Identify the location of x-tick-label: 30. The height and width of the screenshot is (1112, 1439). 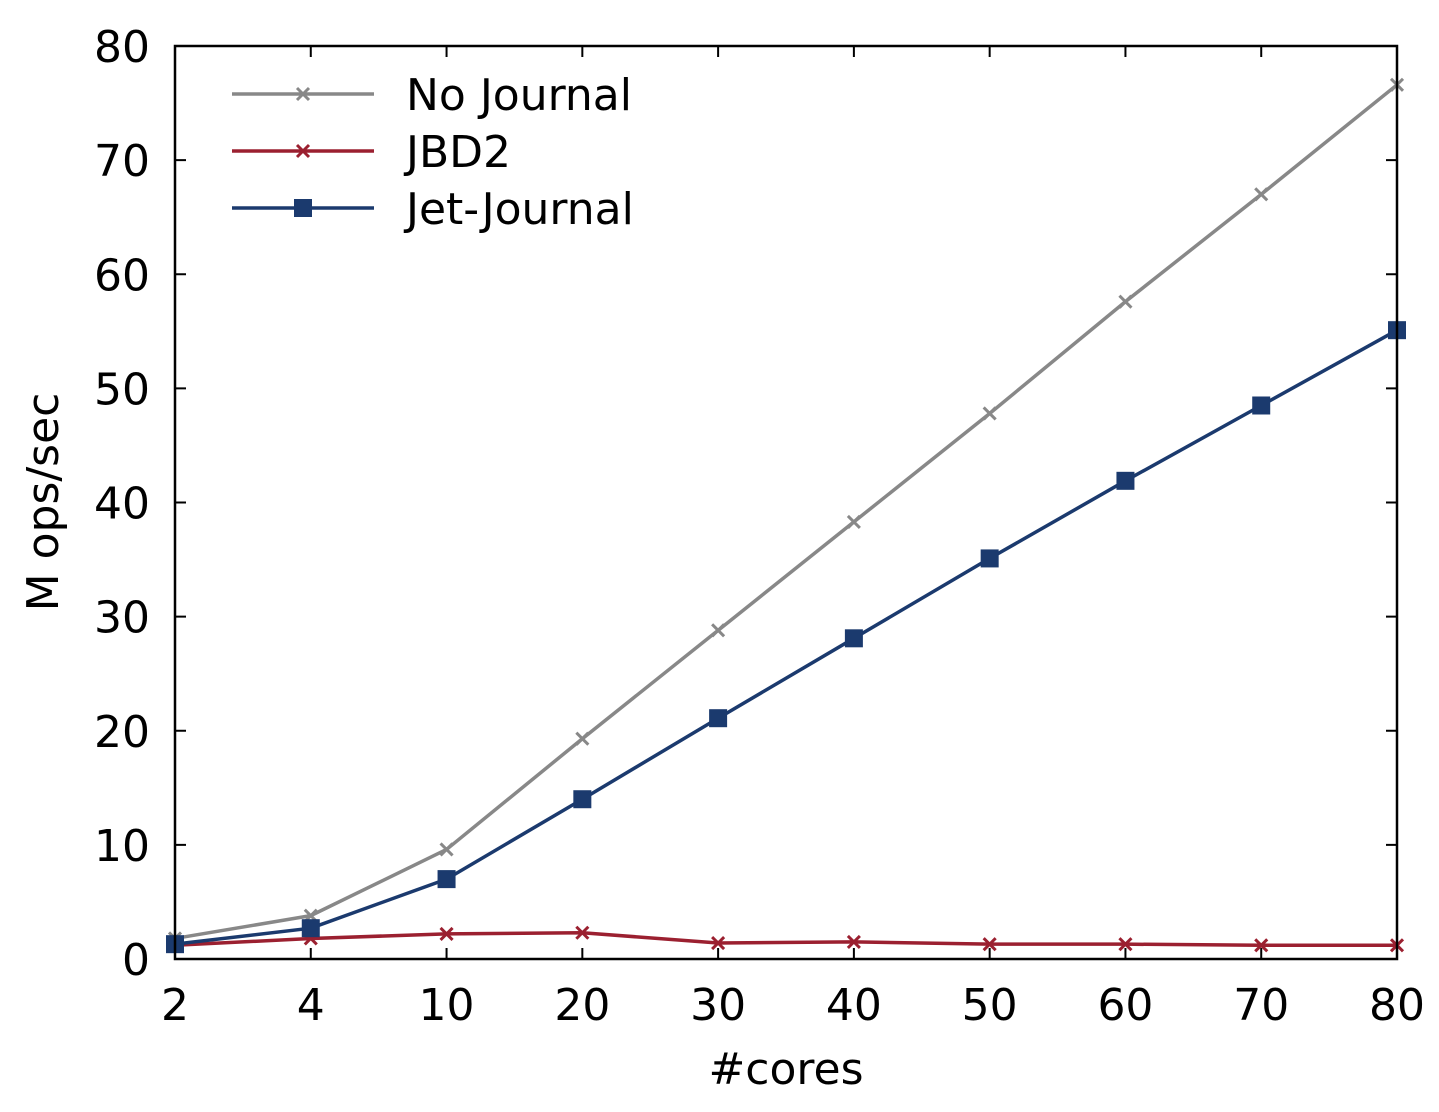
(718, 1005).